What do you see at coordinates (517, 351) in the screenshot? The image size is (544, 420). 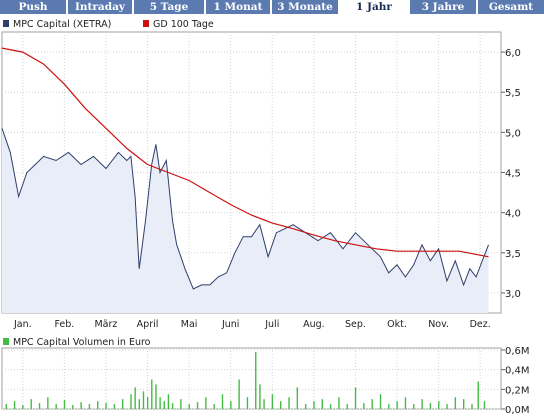 I see `volume-y-tick-label: 0,6M` at bounding box center [517, 351].